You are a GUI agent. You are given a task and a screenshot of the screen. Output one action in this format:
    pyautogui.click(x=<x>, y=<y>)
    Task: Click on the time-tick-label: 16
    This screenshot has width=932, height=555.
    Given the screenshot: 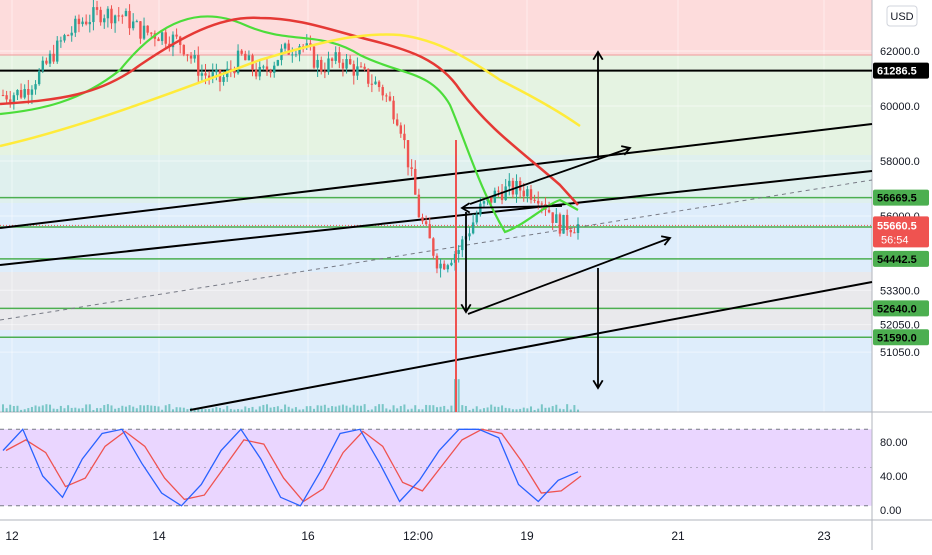 What is the action you would take?
    pyautogui.click(x=308, y=536)
    